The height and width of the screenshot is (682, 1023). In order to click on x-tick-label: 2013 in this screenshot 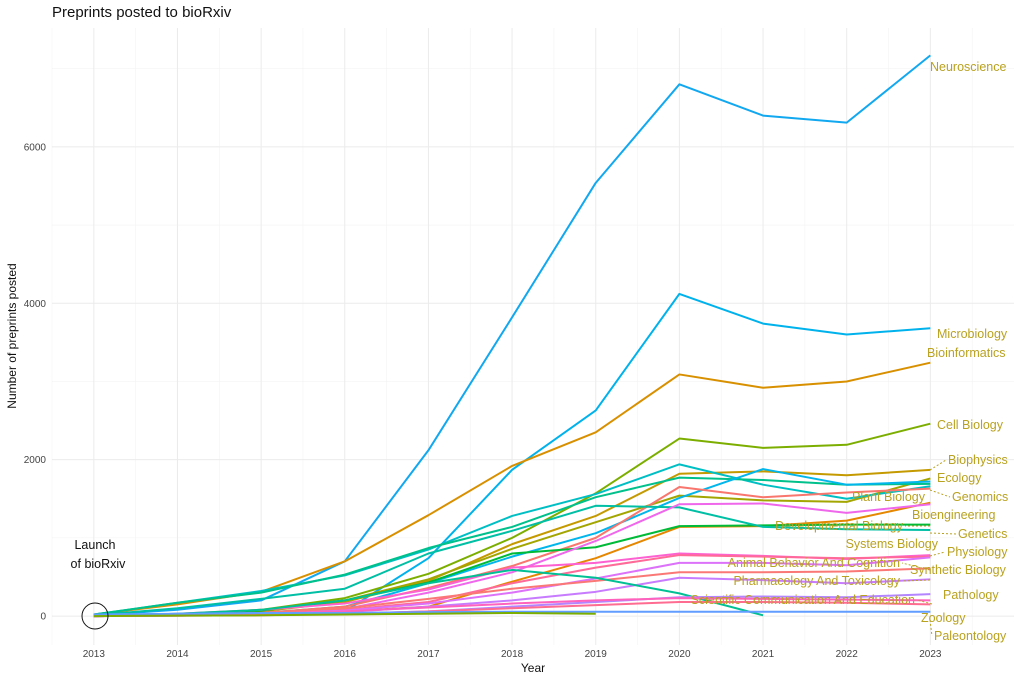, I will do `click(94, 654)`.